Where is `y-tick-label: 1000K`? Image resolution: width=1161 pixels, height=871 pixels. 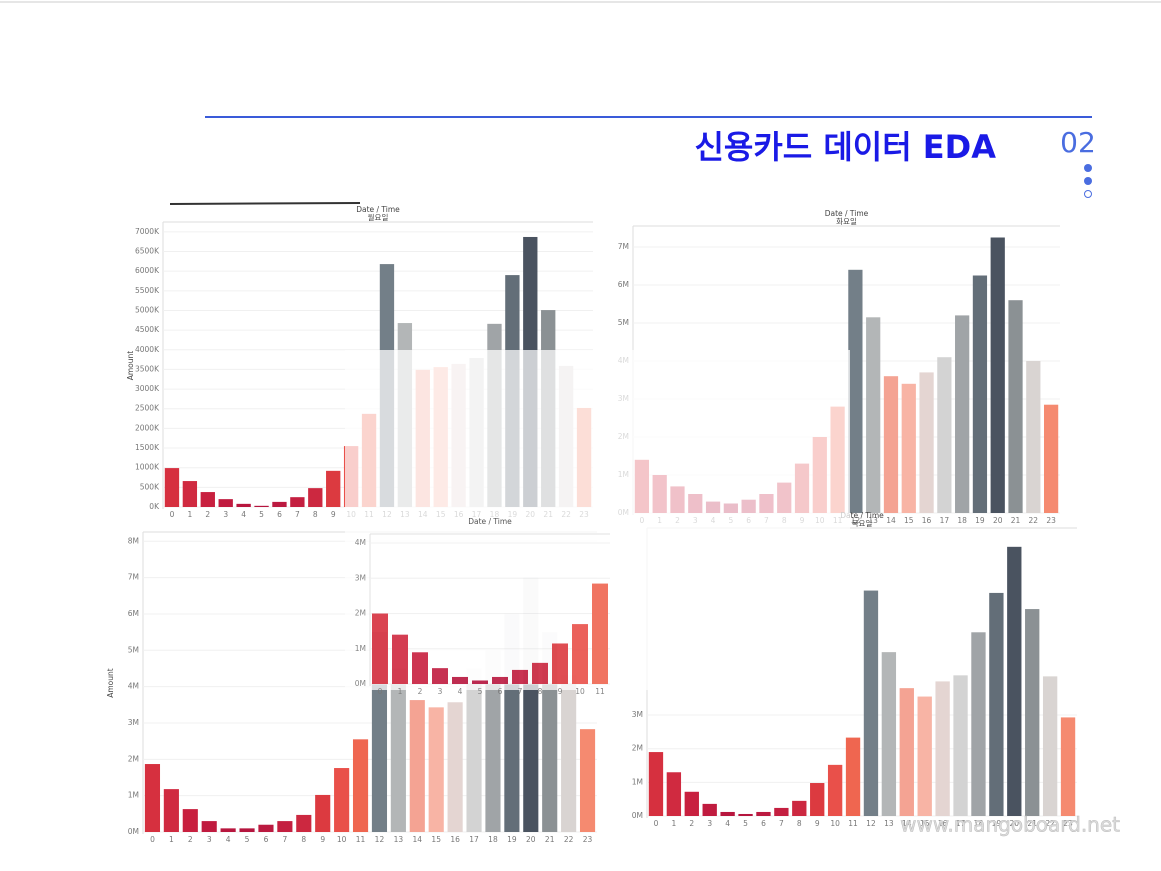 y-tick-label: 1000K is located at coordinates (147, 467).